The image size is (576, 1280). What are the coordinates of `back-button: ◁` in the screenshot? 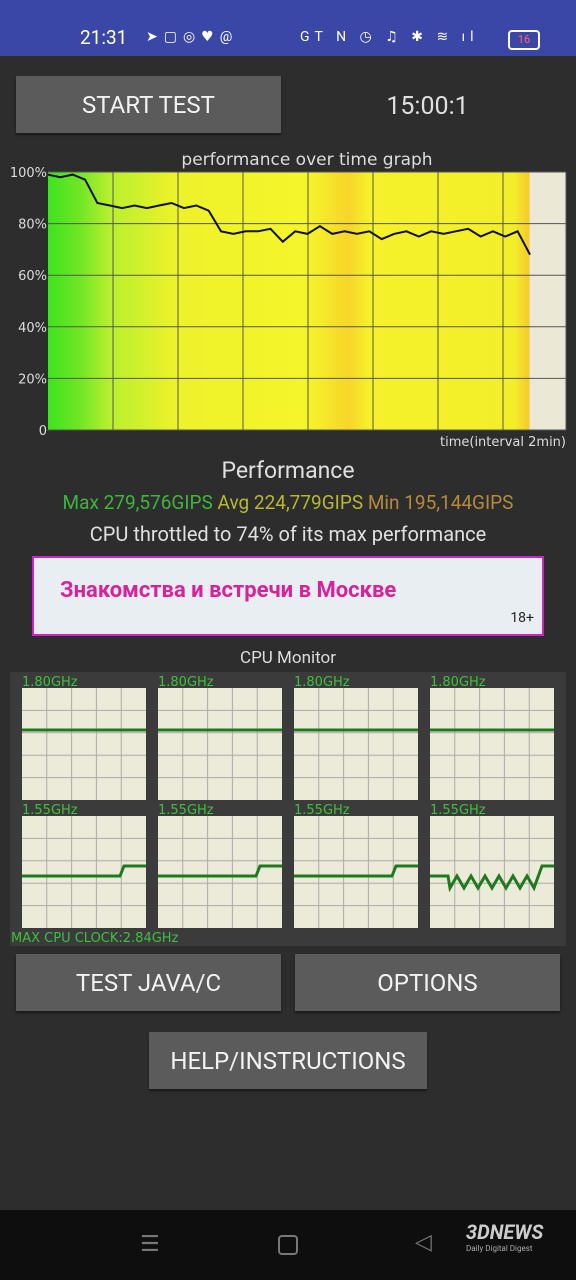 It's located at (423, 1242).